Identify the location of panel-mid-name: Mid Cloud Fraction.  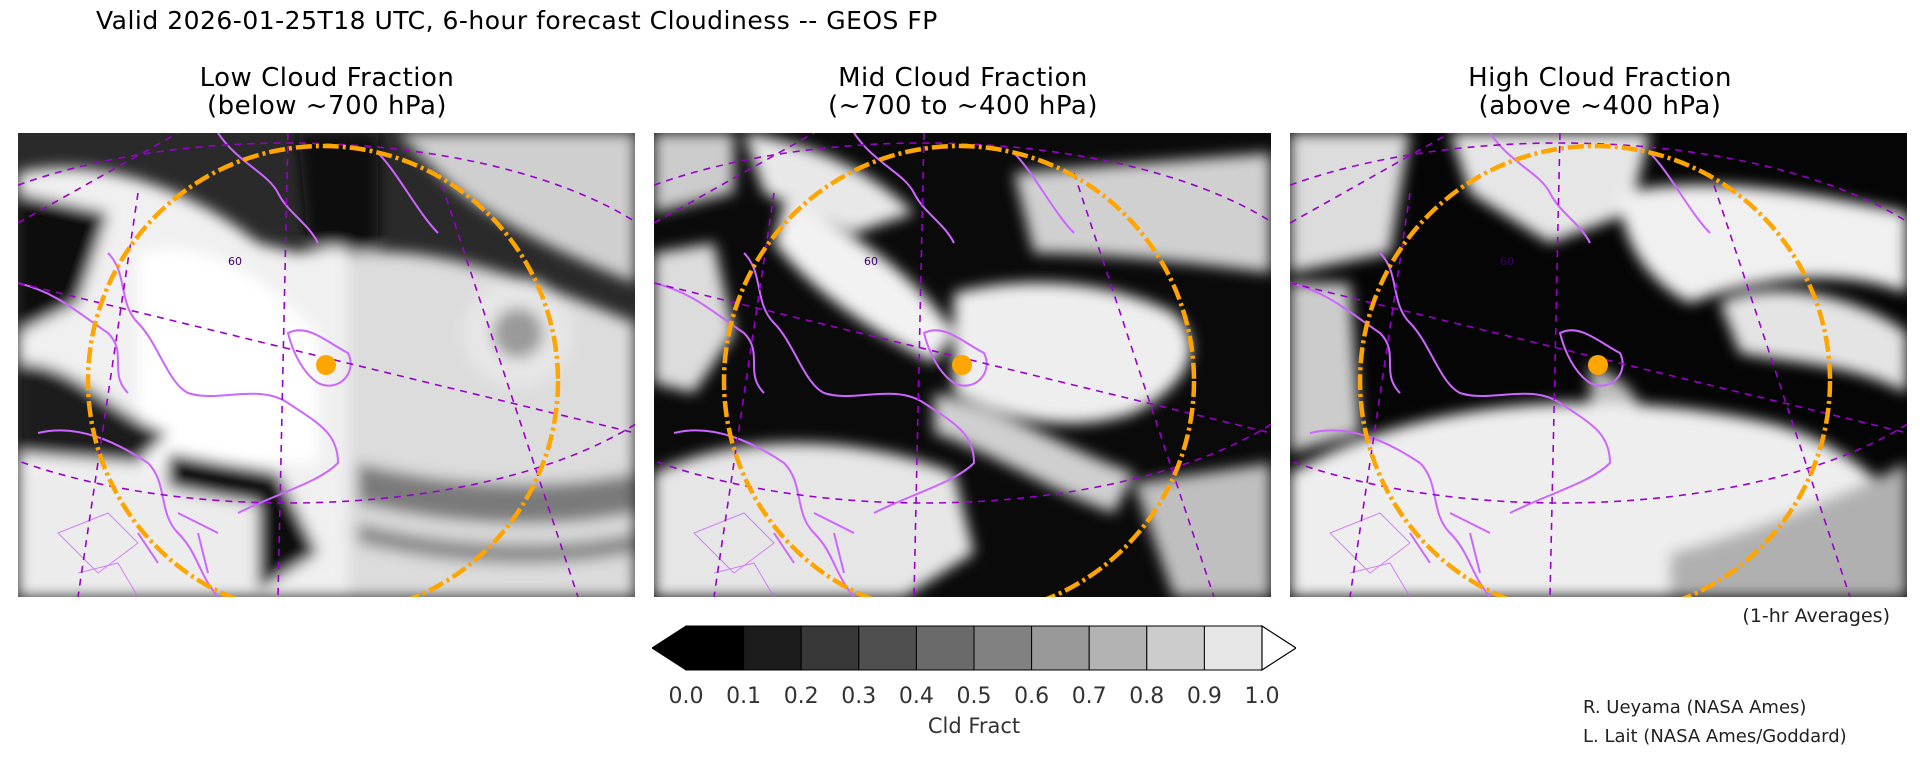
(963, 78).